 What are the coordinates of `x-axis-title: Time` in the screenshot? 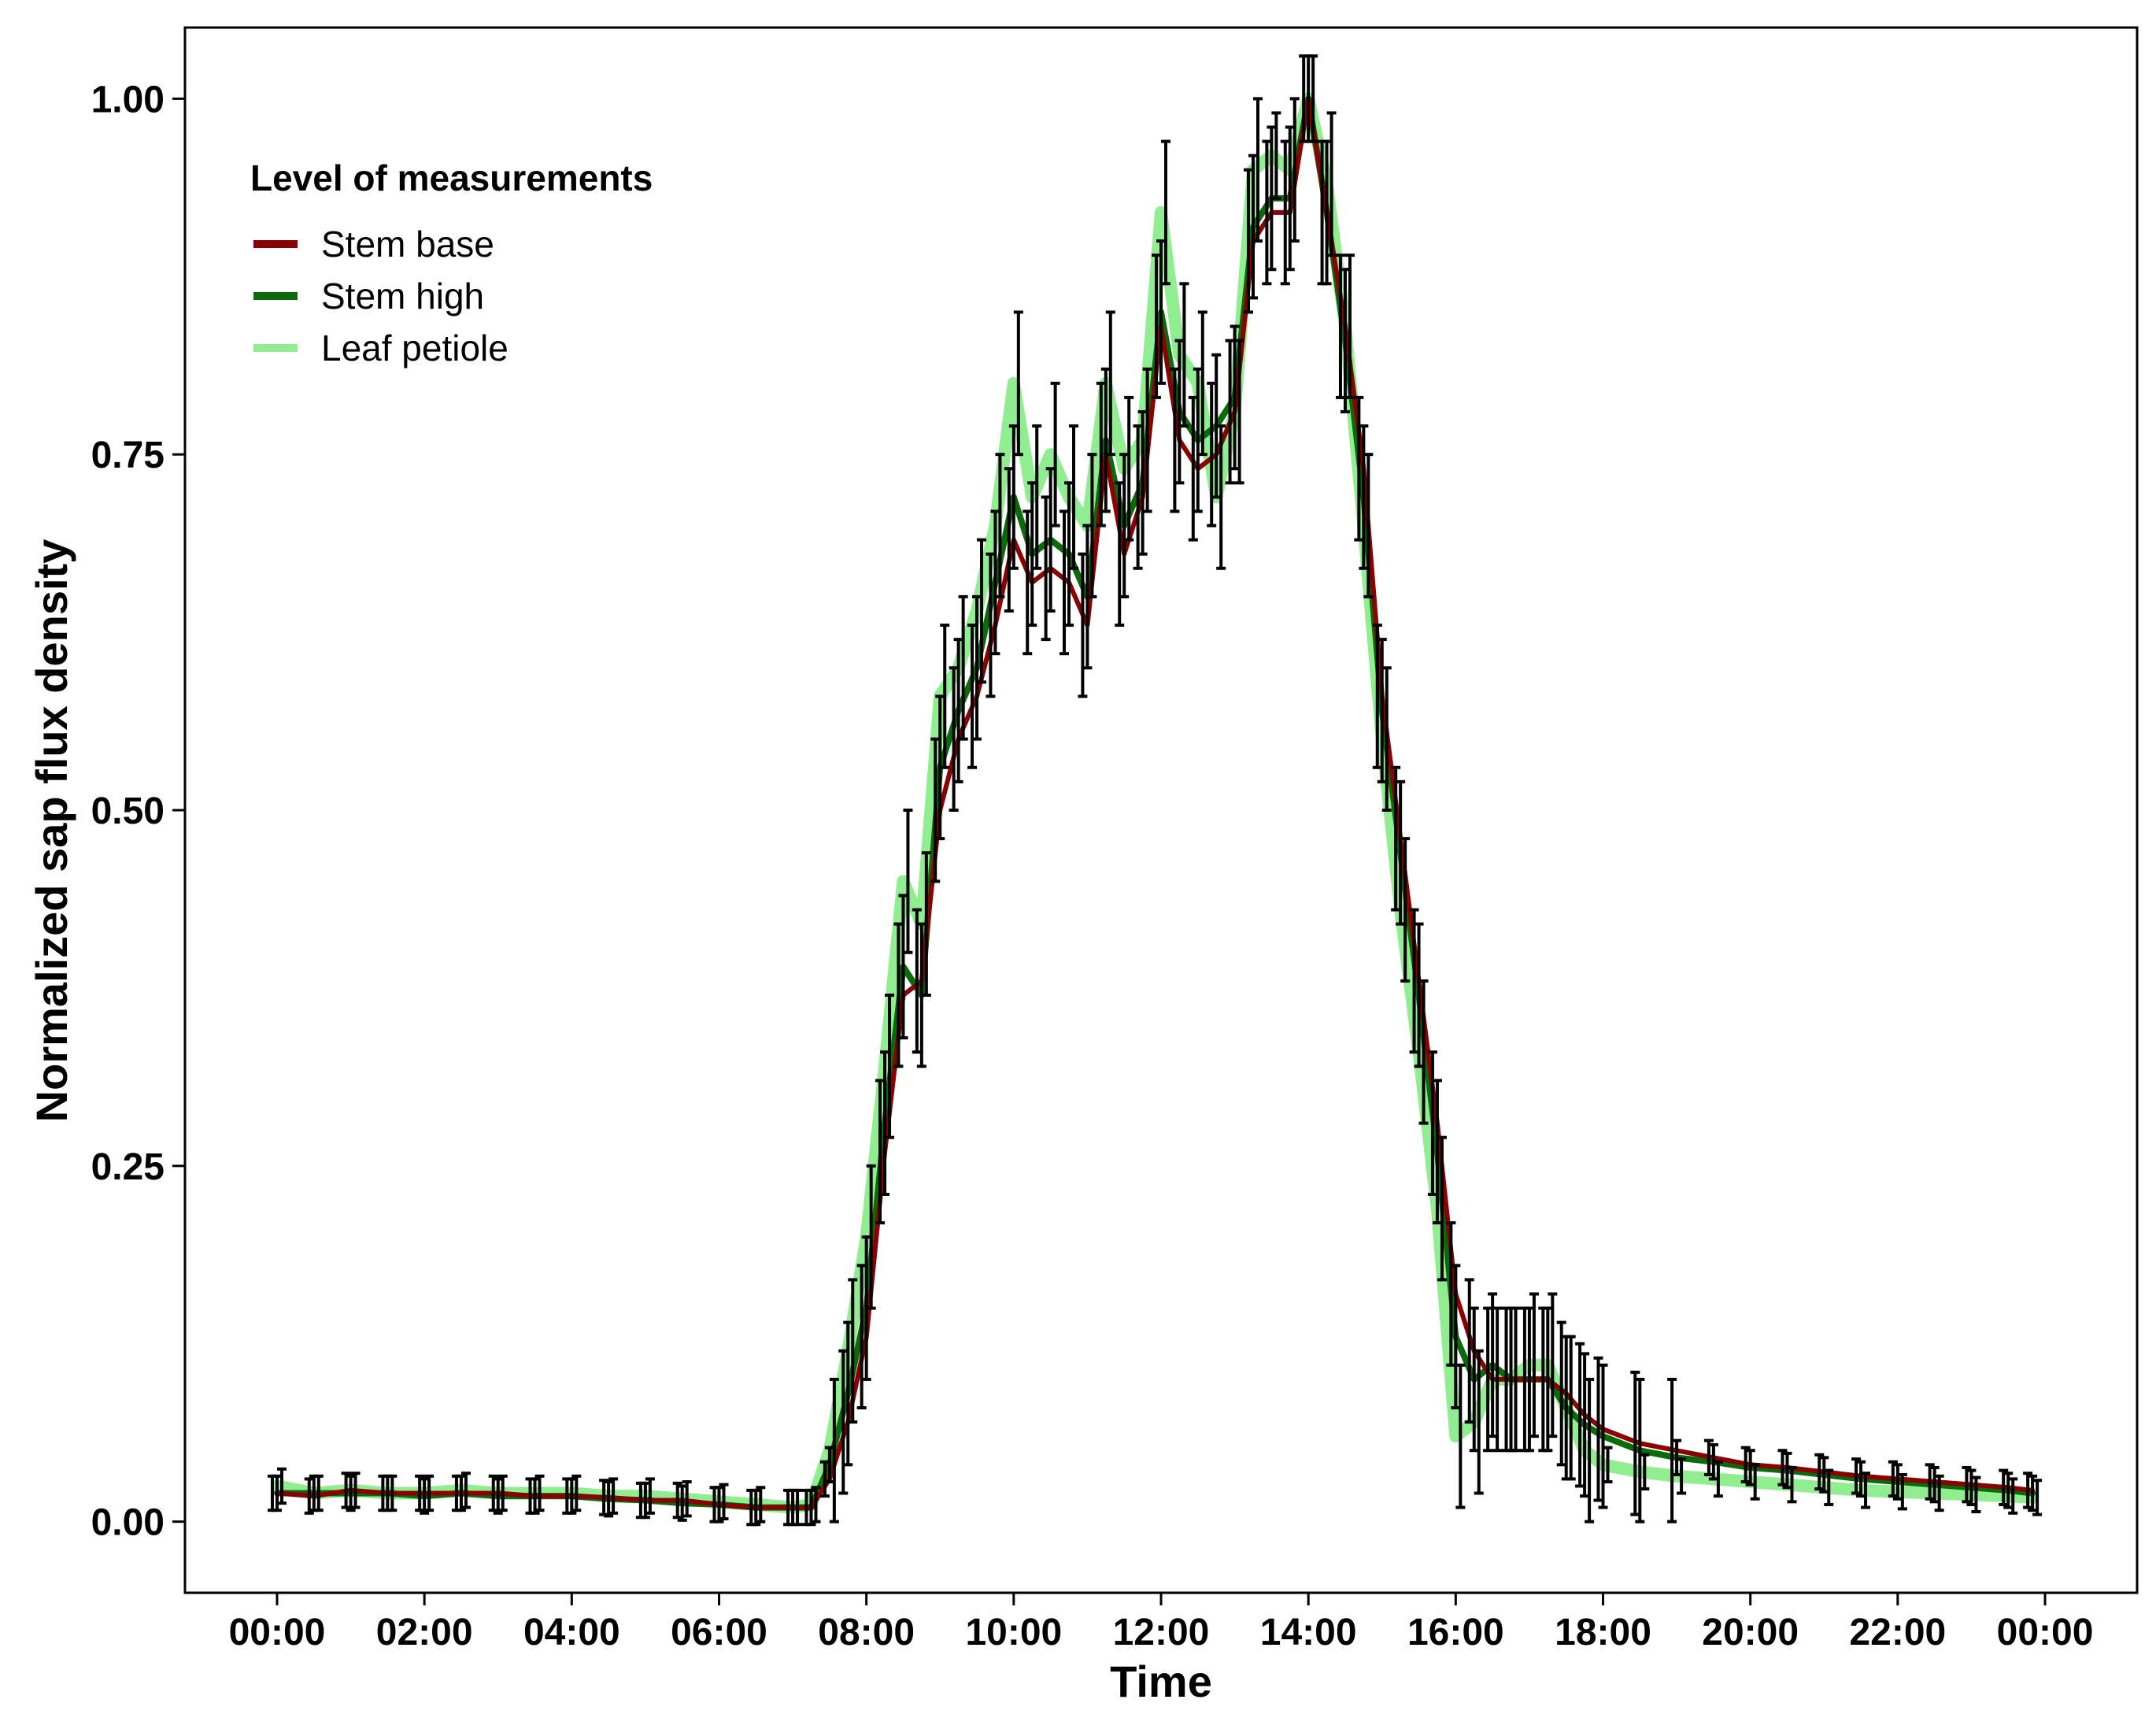 It's located at (1161, 1681).